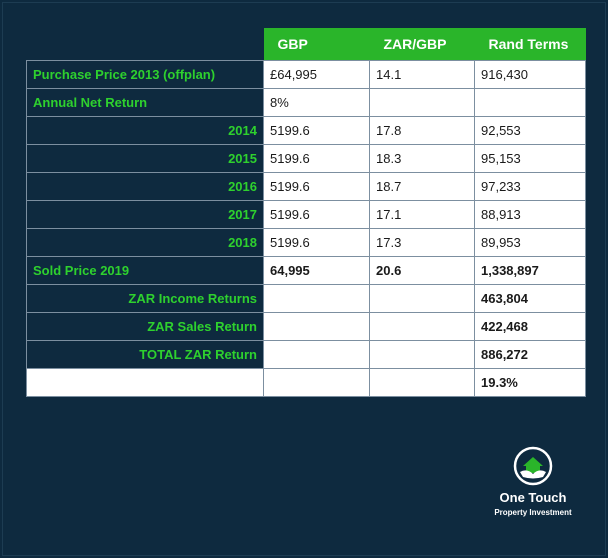 The image size is (608, 558). Describe the element at coordinates (145, 270) in the screenshot. I see `row-label: Sold Price 2019` at that location.